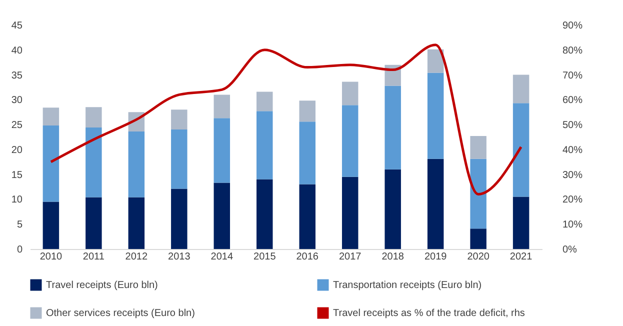  I want to click on x-tick-label: 2010, so click(51, 257).